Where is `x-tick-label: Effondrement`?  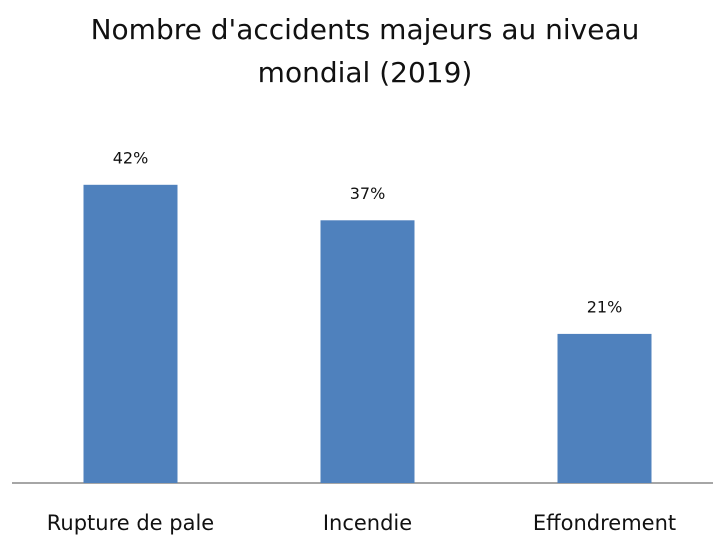
x-tick-label: Effondrement is located at coordinates (604, 523).